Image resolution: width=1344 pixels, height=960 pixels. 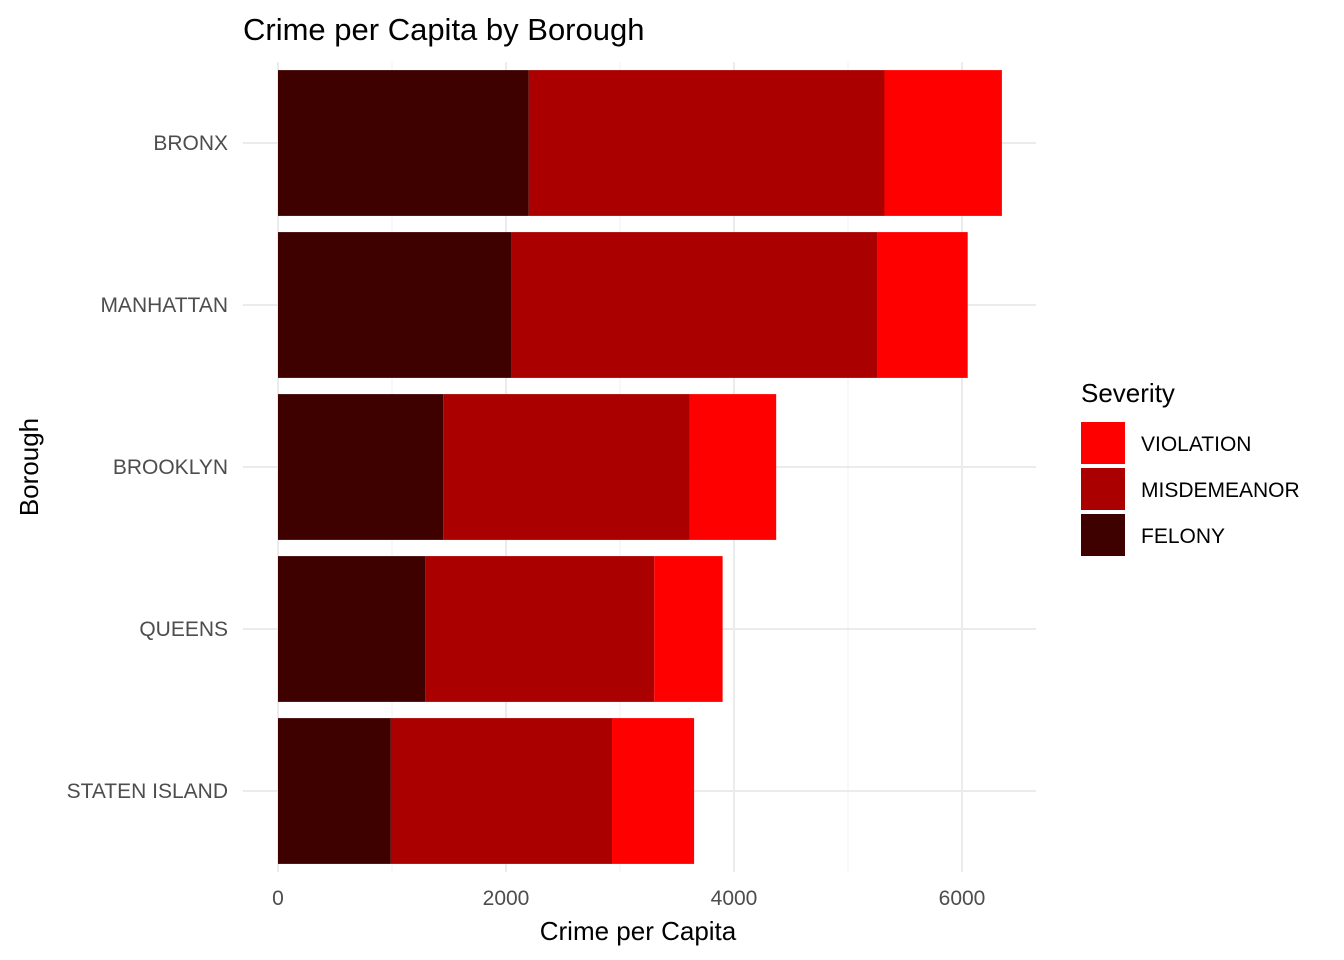 I want to click on bar-misdemeanor-brooklyn, so click(x=566, y=467).